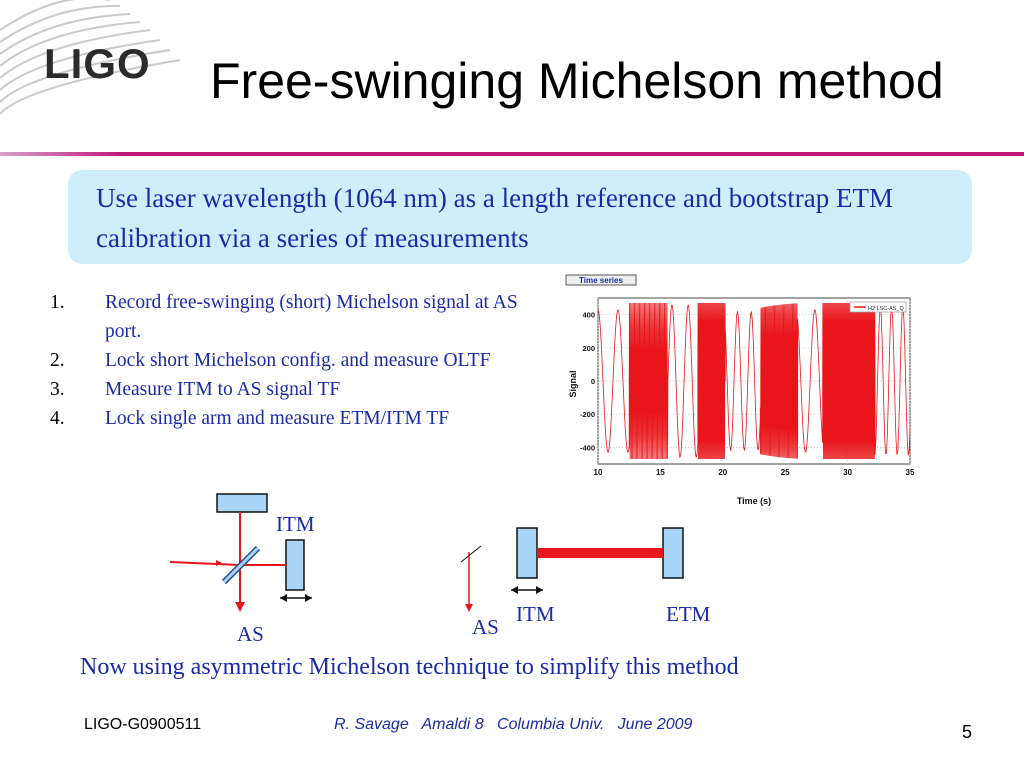  I want to click on chart-title-box, so click(601, 280).